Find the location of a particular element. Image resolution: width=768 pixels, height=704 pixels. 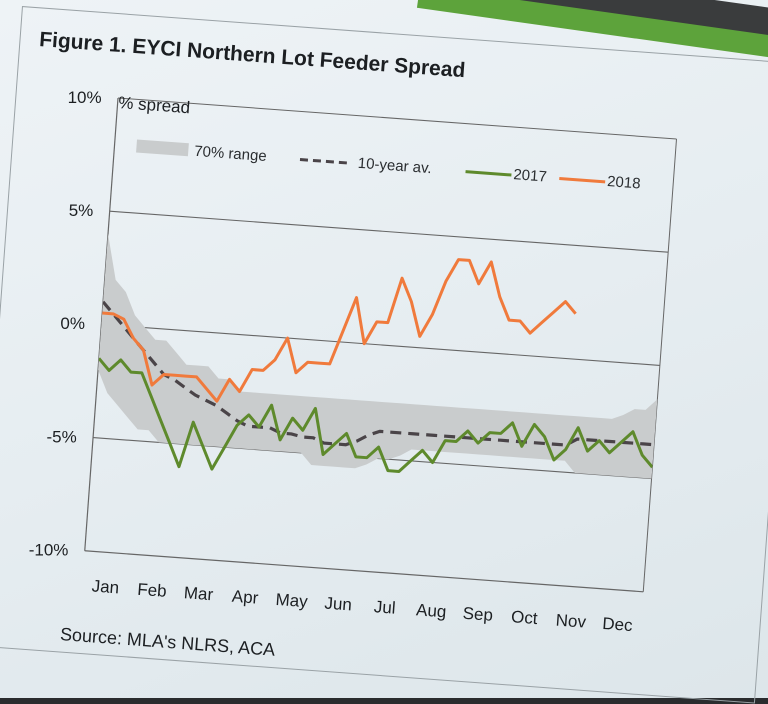

legend-avg-label: 10-year av. is located at coordinates (394, 166).